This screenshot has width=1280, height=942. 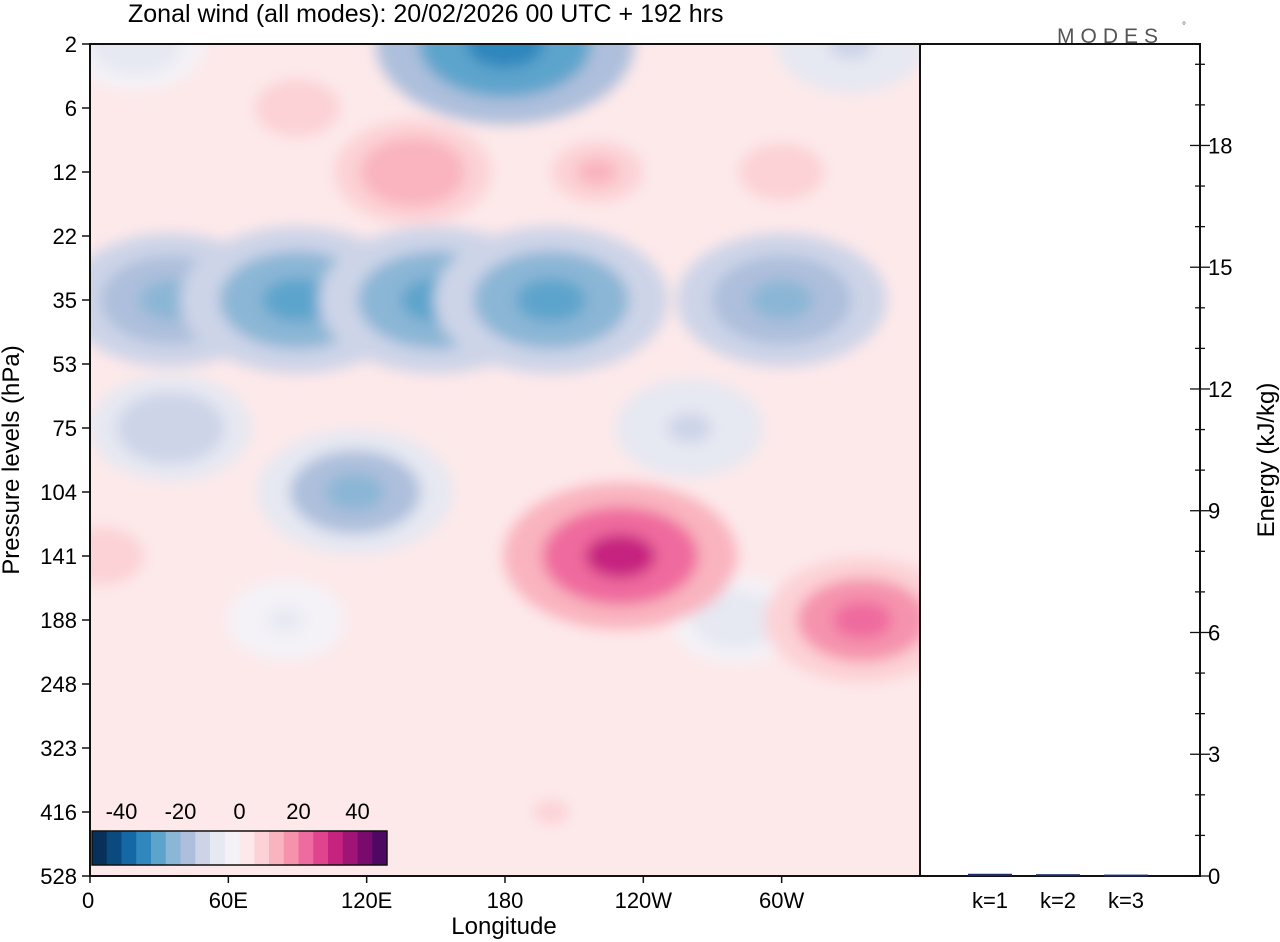 I want to click on colorbar-frame, so click(x=239, y=848).